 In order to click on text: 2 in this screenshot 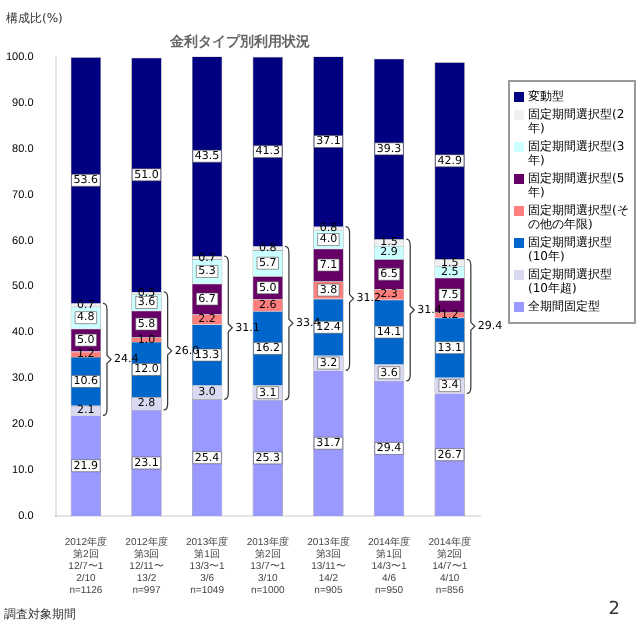, I will do `click(614, 610)`.